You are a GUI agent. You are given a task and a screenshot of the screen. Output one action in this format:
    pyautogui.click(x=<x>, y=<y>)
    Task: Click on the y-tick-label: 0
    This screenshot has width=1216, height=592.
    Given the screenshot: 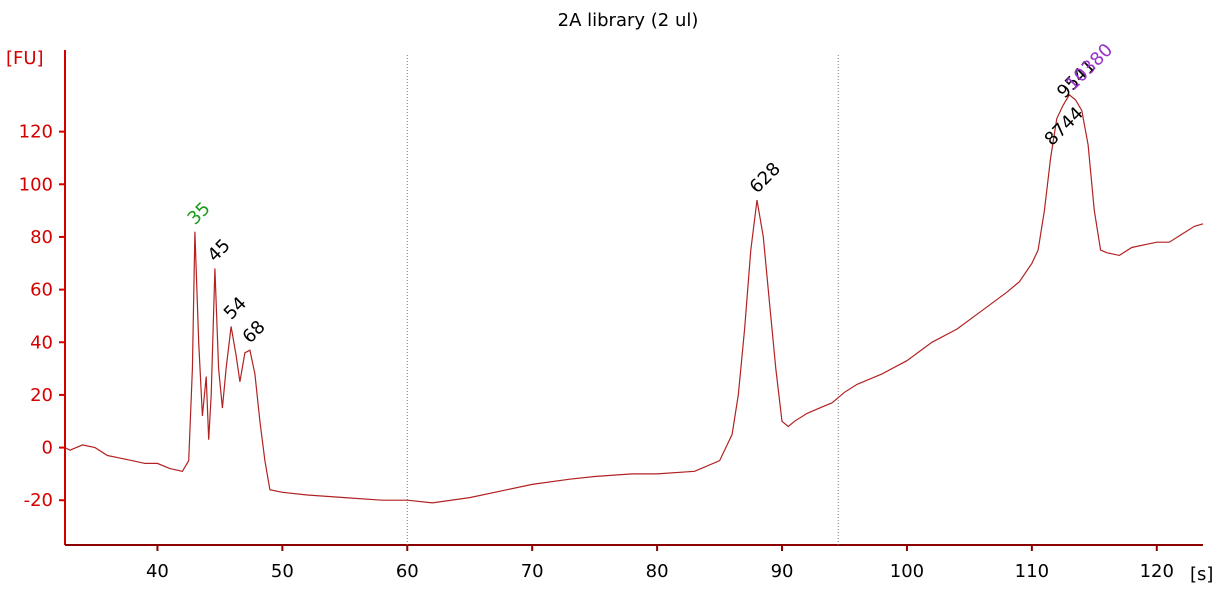 What is the action you would take?
    pyautogui.click(x=47, y=448)
    